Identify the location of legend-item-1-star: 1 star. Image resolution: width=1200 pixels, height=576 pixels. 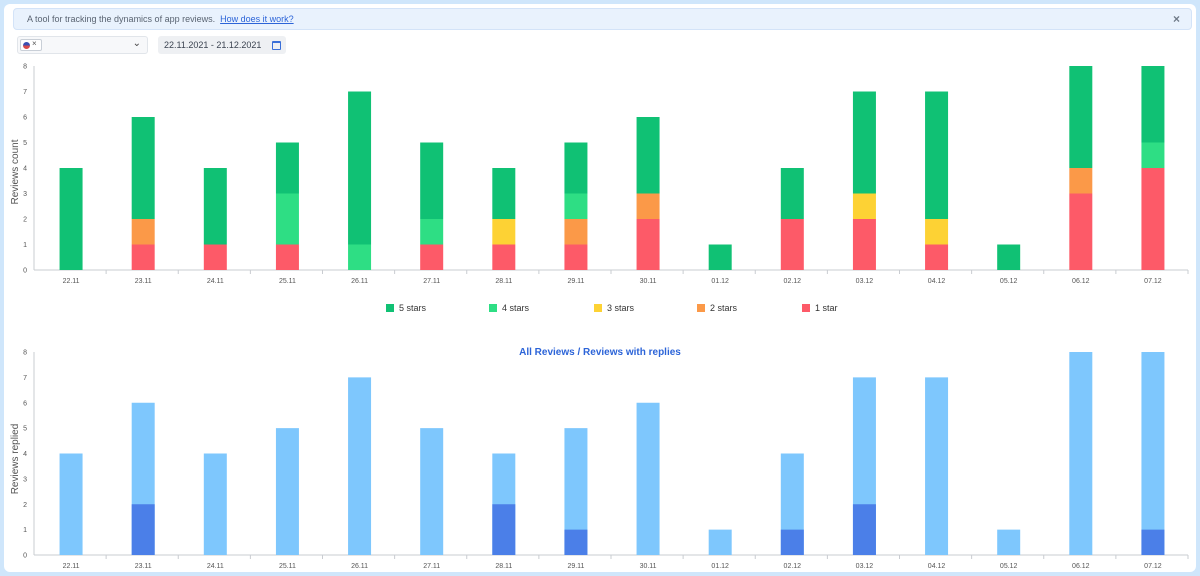
(820, 308).